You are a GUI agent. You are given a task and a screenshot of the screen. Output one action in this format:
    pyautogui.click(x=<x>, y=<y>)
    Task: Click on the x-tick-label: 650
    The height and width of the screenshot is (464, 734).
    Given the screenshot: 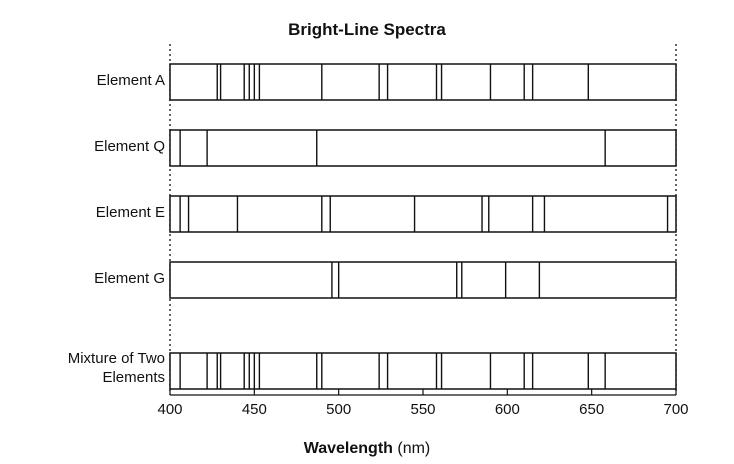 What is the action you would take?
    pyautogui.click(x=591, y=409)
    